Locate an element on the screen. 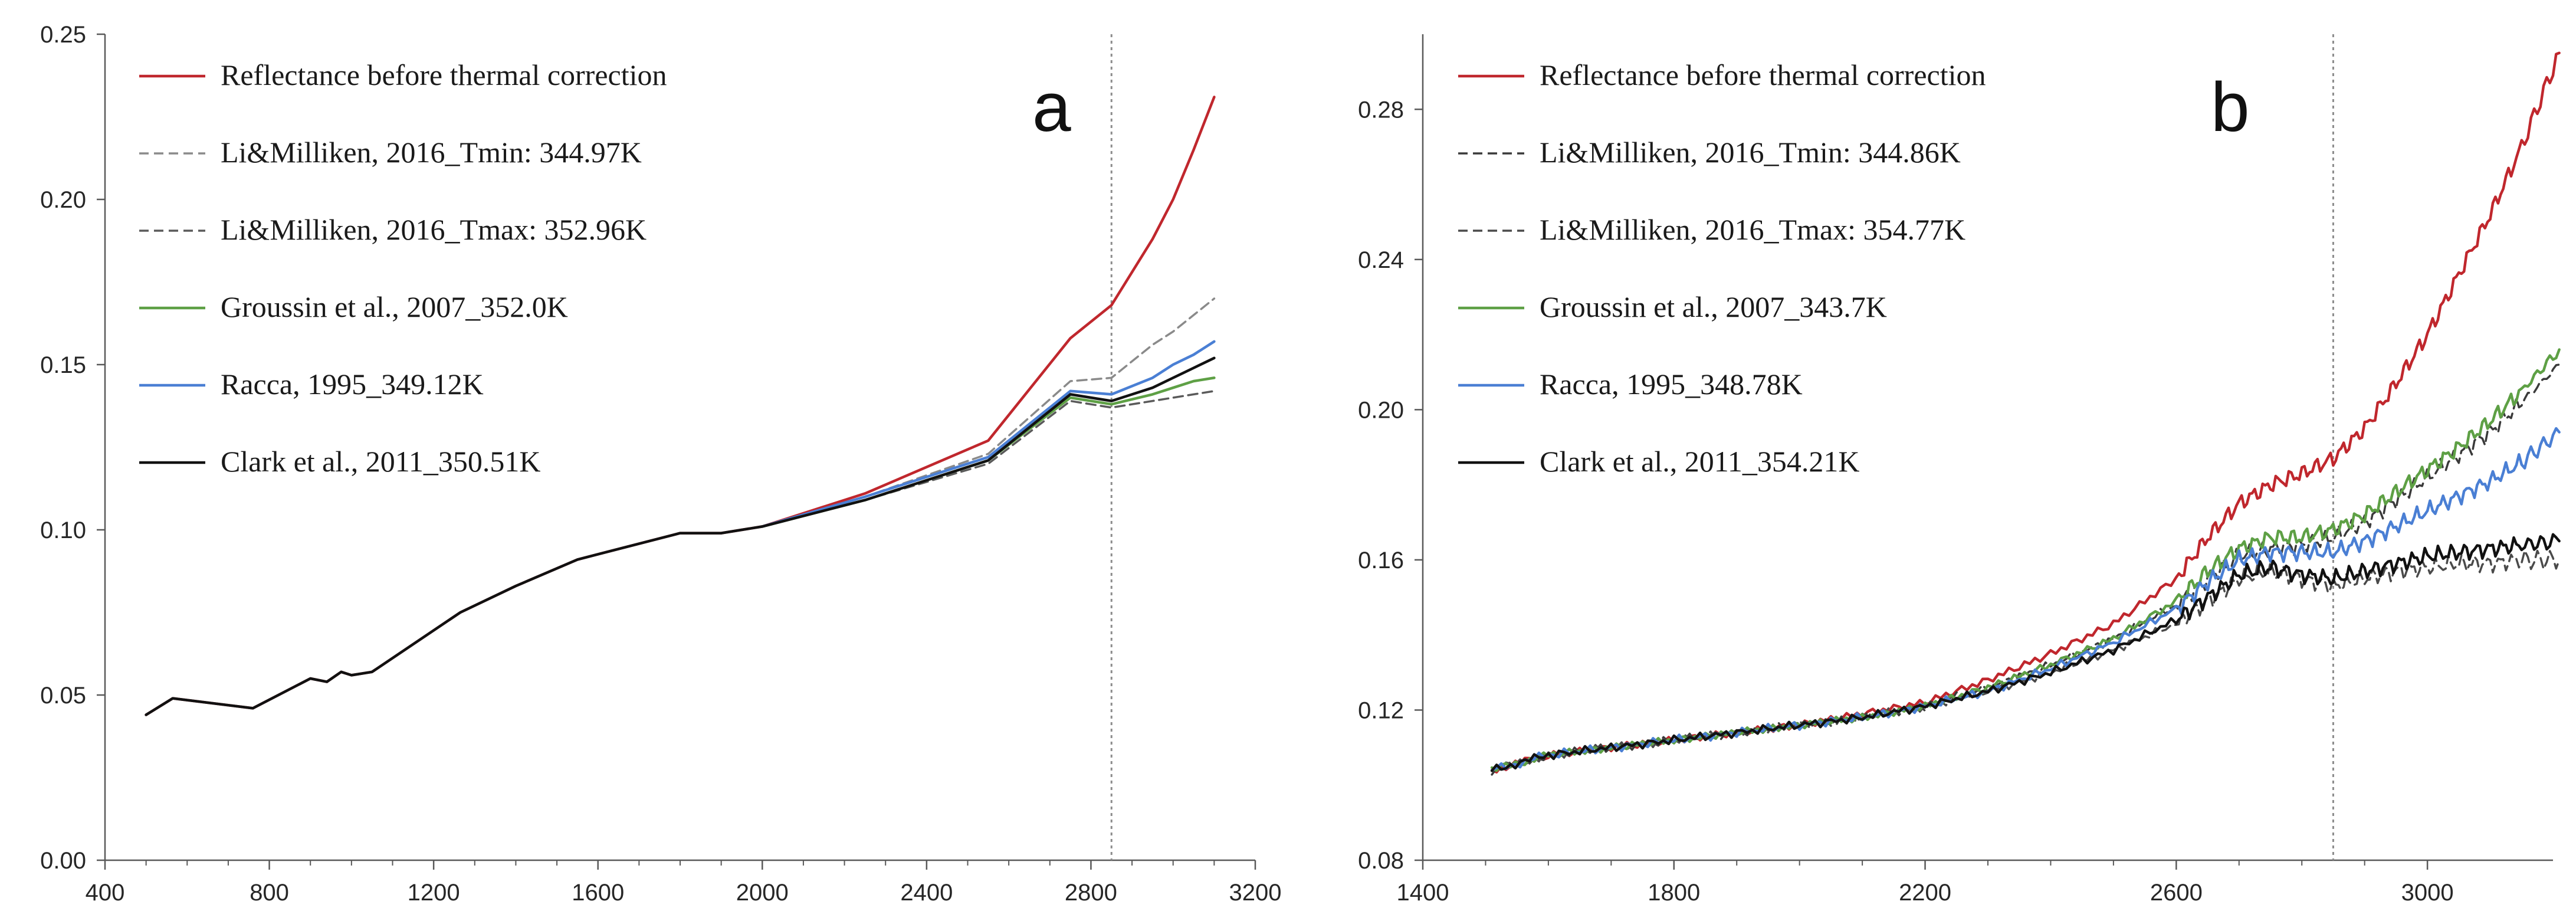 The height and width of the screenshot is (921, 2576). x-tick-label: 2000 is located at coordinates (762, 893).